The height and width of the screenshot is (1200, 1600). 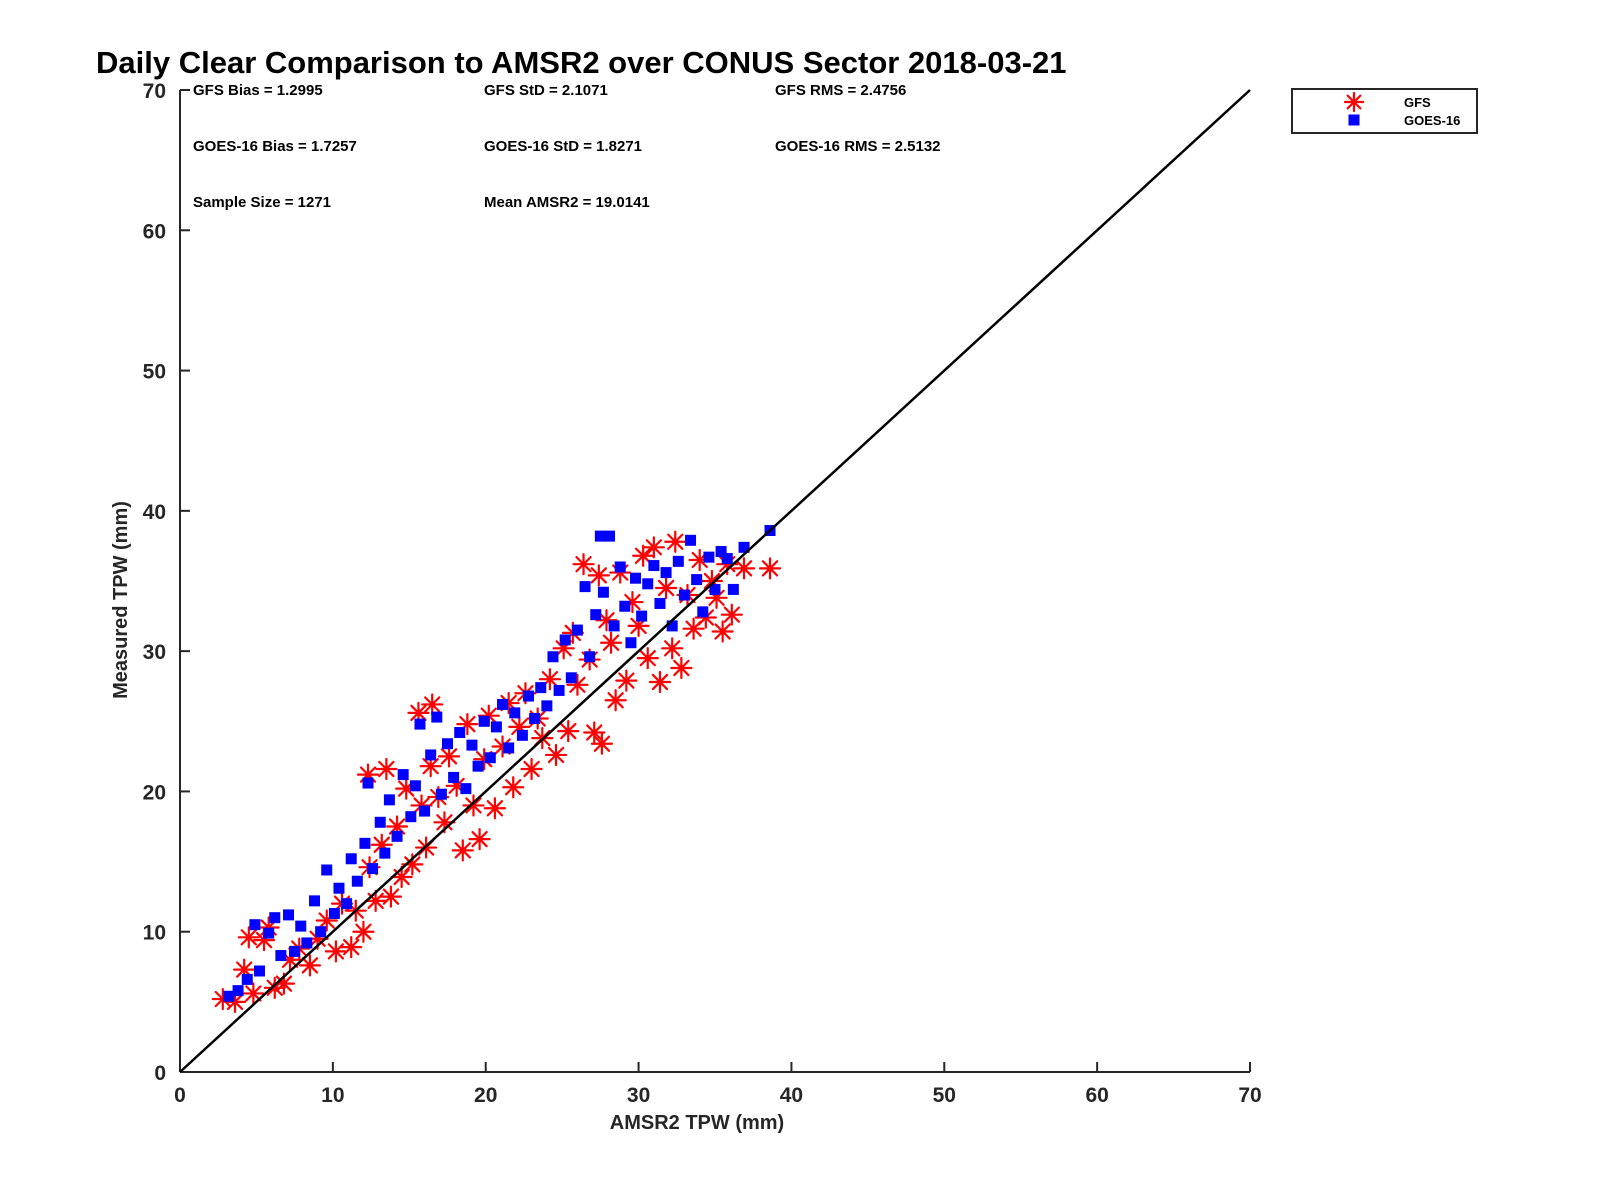 What do you see at coordinates (638, 1095) in the screenshot?
I see `x-tick-label: 30` at bounding box center [638, 1095].